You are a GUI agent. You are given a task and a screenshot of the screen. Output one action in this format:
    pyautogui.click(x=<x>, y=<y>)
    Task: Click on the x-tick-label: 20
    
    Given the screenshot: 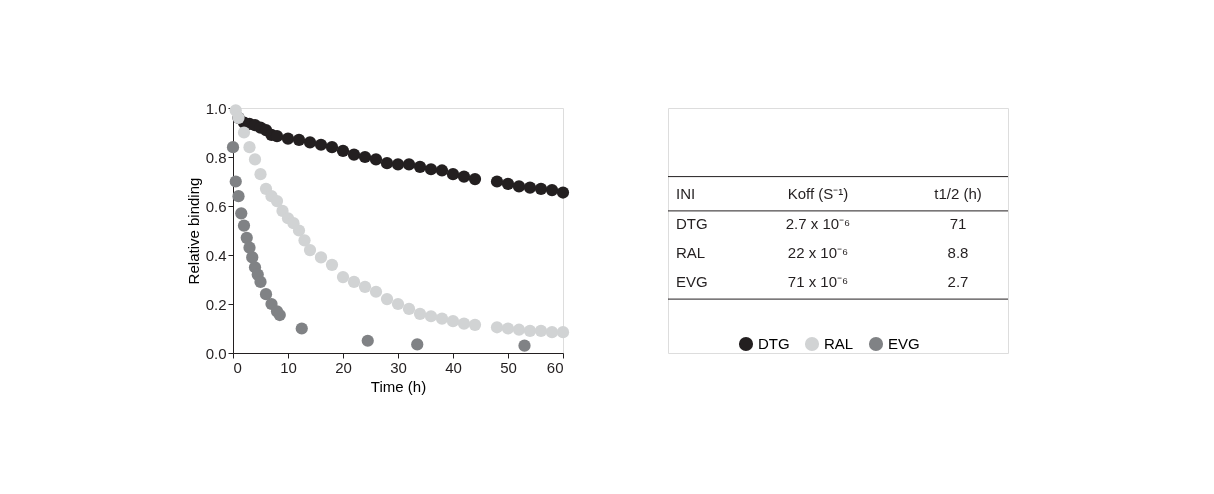 What is the action you would take?
    pyautogui.click(x=343, y=367)
    